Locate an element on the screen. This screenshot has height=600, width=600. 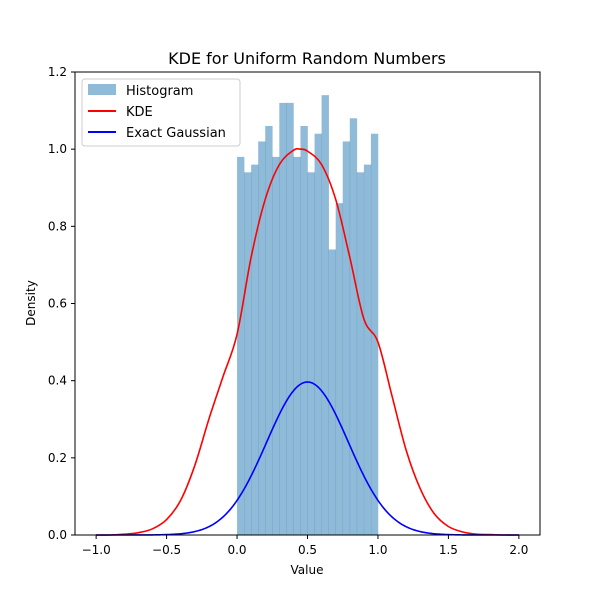
x-tick-label: 1.0 is located at coordinates (377, 550).